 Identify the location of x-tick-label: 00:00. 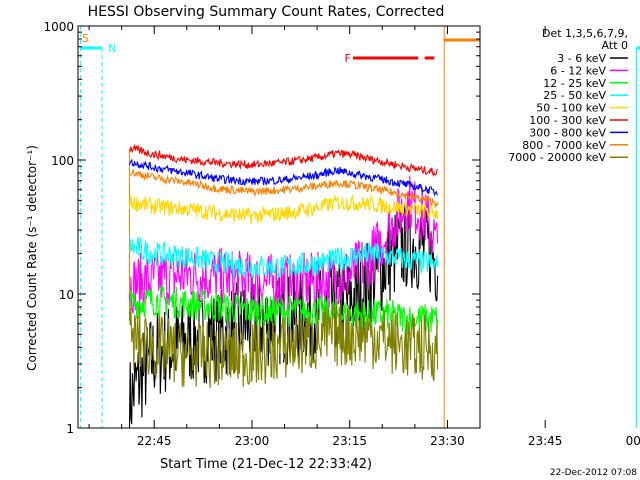
(633, 441).